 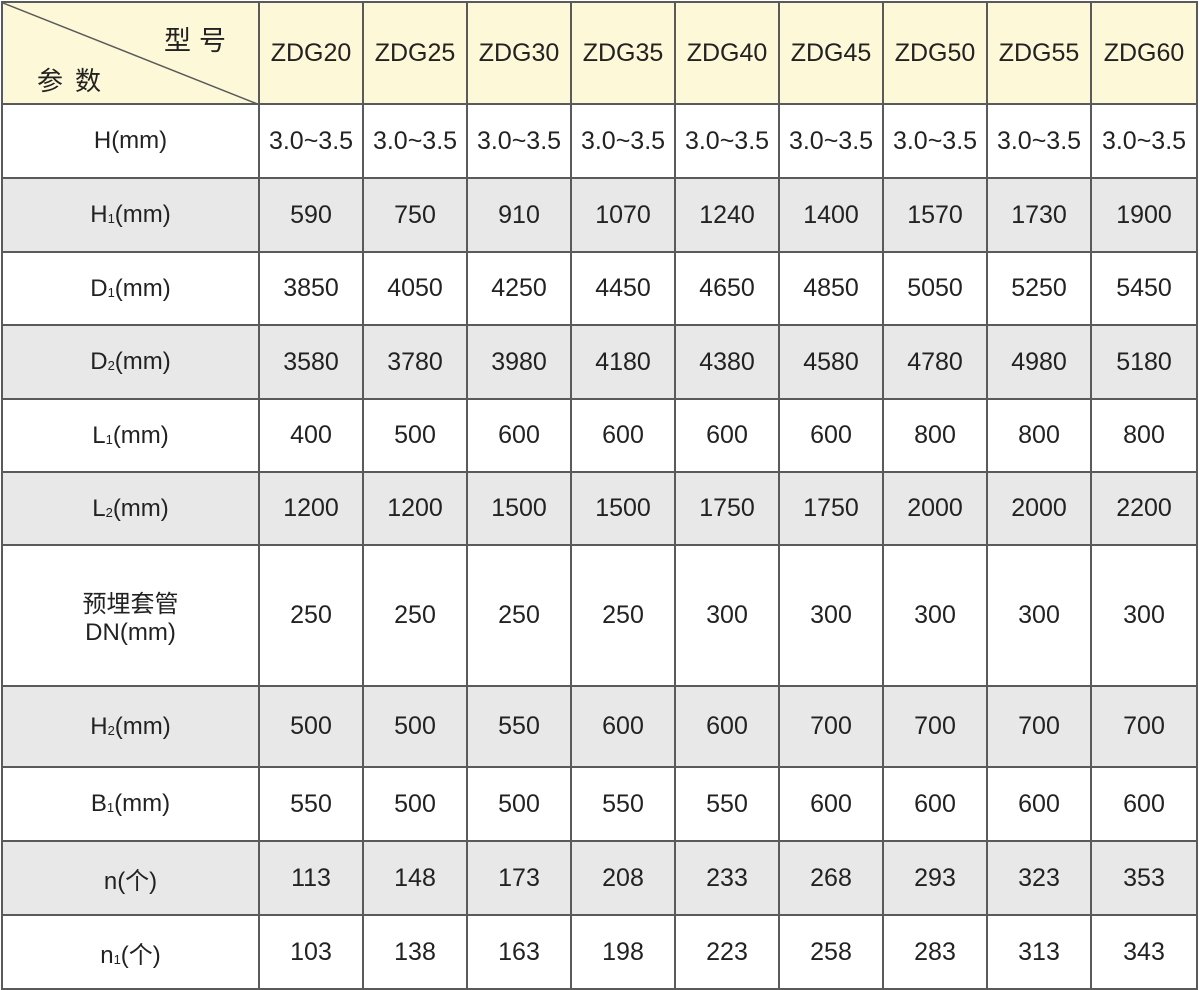 What do you see at coordinates (727, 878) in the screenshot?
I see `value-cell: 233` at bounding box center [727, 878].